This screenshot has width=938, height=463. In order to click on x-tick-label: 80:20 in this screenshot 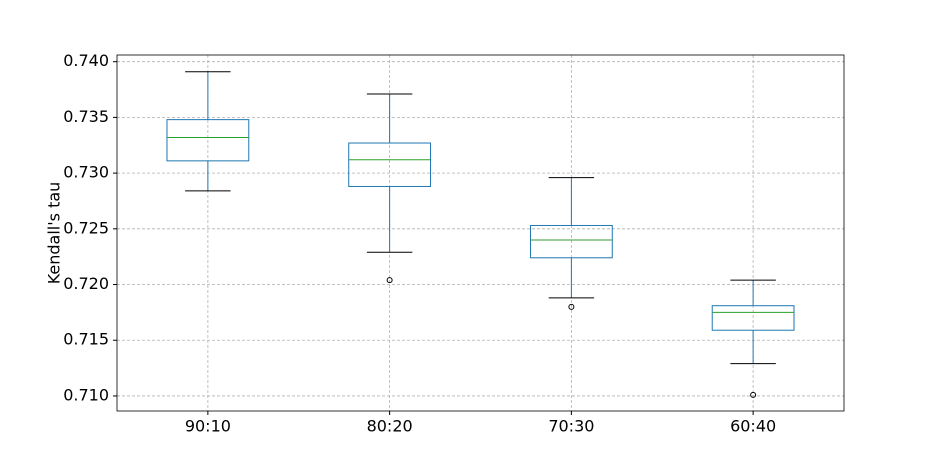, I will do `click(390, 426)`.